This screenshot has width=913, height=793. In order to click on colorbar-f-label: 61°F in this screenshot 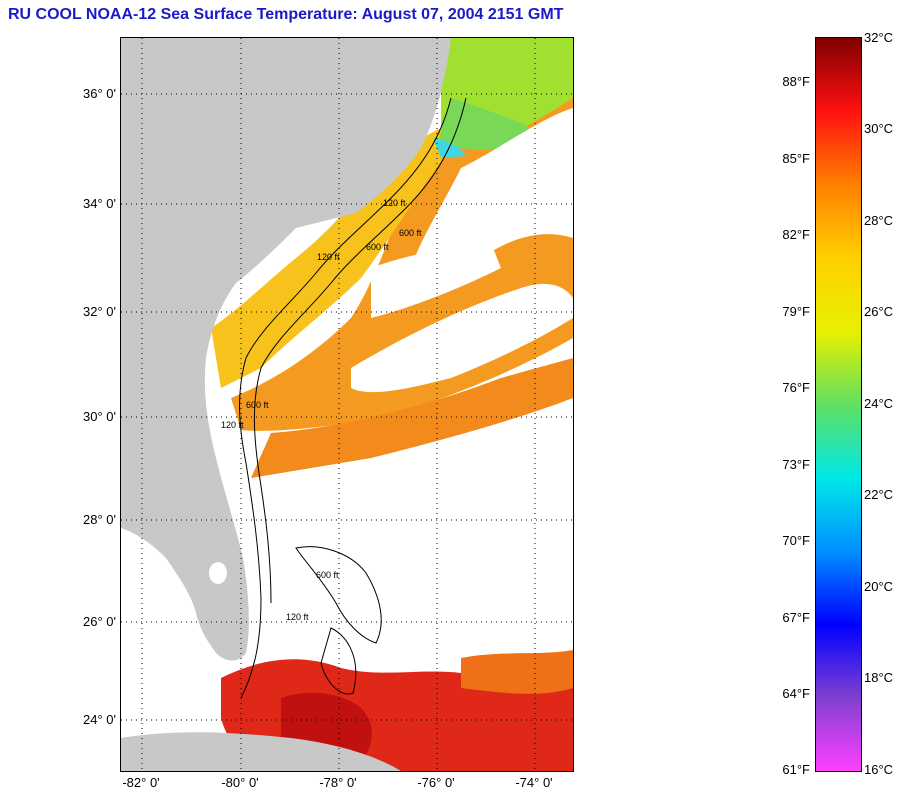, I will do `click(796, 769)`.